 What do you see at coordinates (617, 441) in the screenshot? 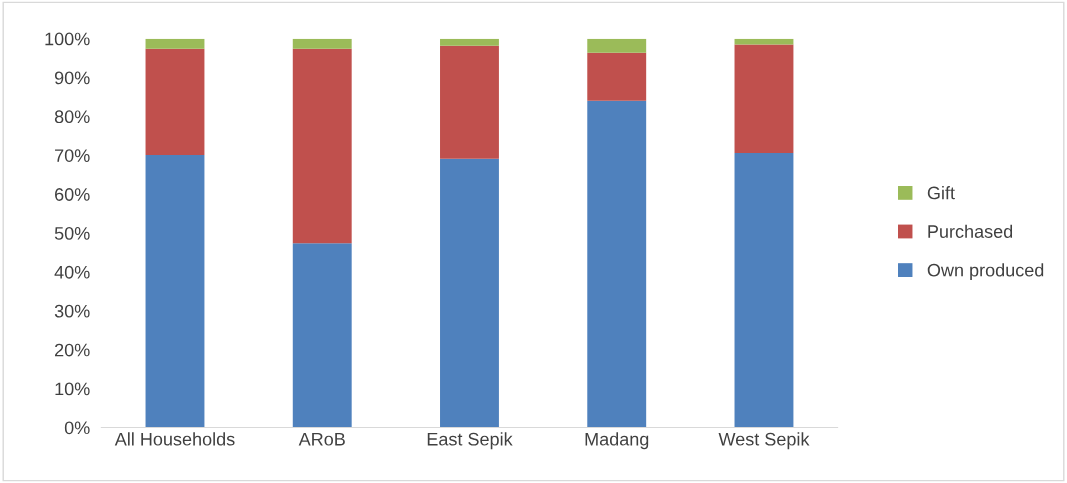
I see `x-tick-label: Madang` at bounding box center [617, 441].